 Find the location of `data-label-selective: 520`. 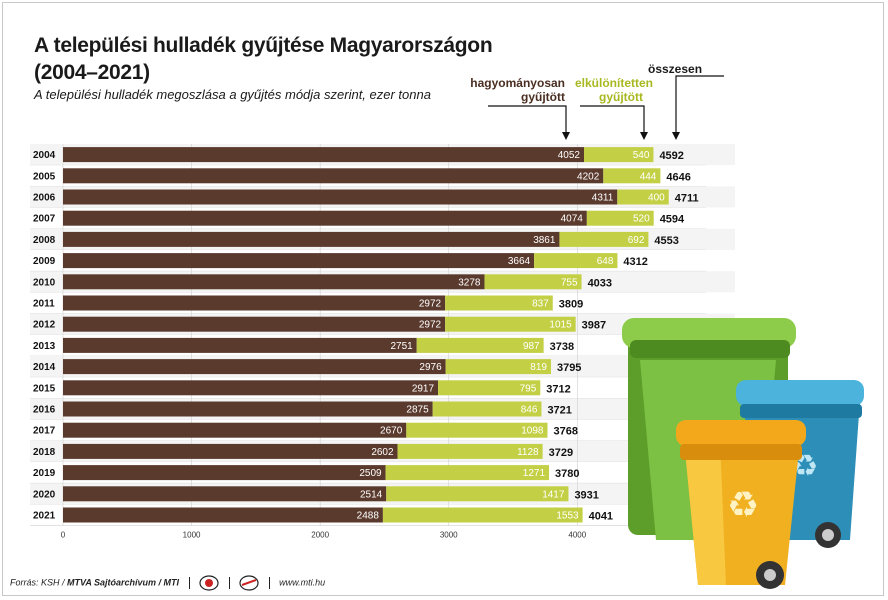

data-label-selective: 520 is located at coordinates (641, 219).